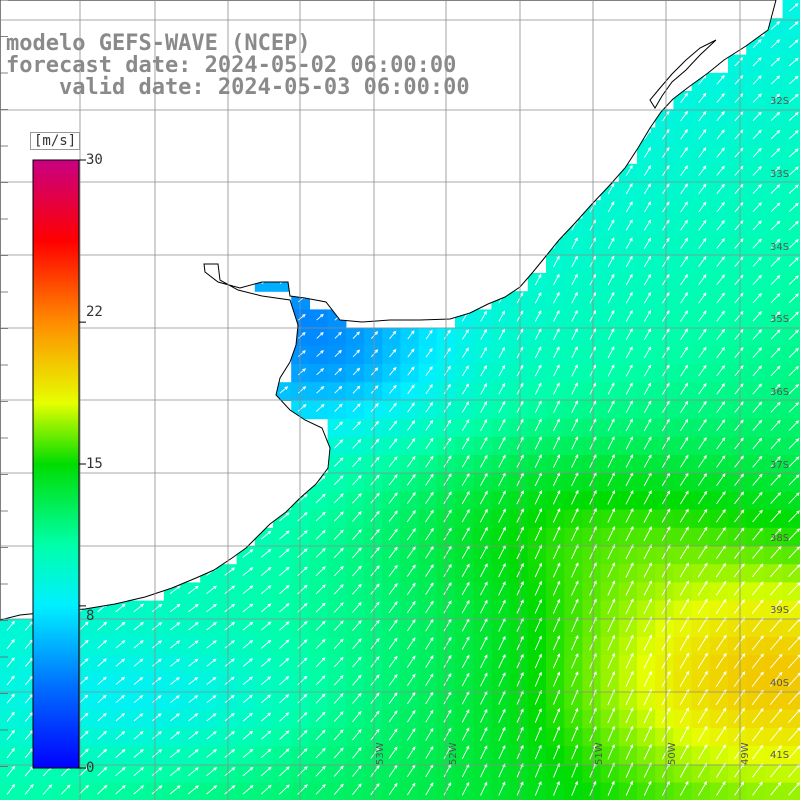 This screenshot has height=800, width=800. Describe the element at coordinates (453, 753) in the screenshot. I see `lon-label: 52W` at that location.